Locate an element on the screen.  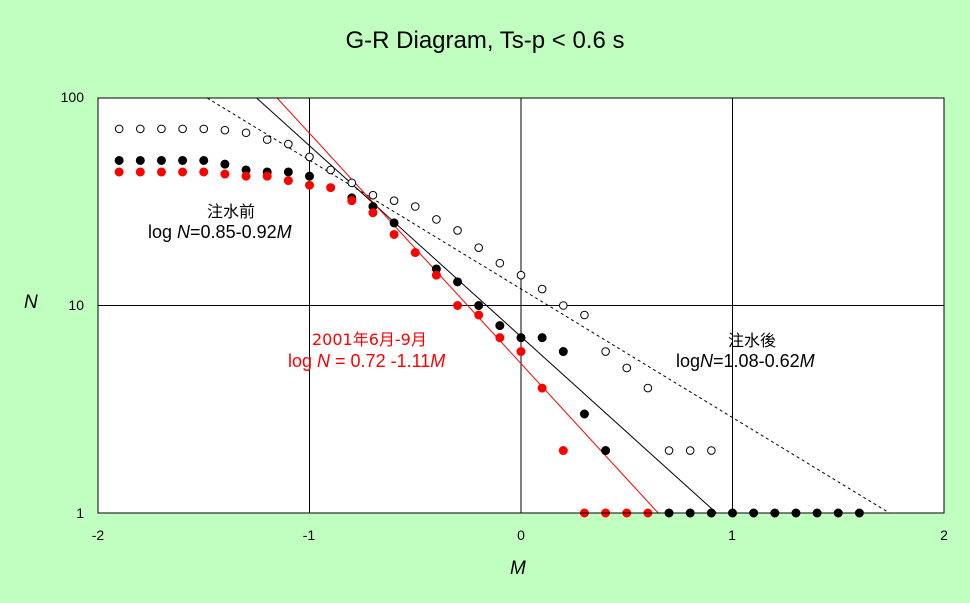
x-tick-label-0: 0 is located at coordinates (521, 535).